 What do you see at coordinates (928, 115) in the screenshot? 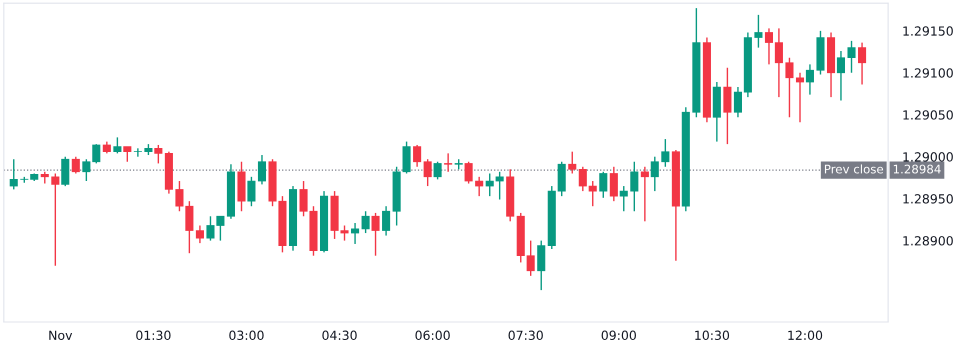
I see `y-tick-label: 1.29050` at bounding box center [928, 115].